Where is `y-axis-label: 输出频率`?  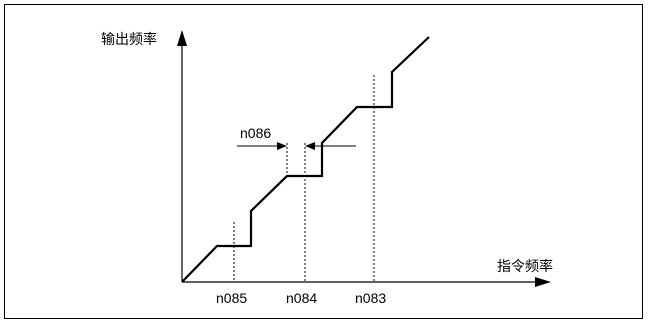
y-axis-label: 输出频率 is located at coordinates (129, 39).